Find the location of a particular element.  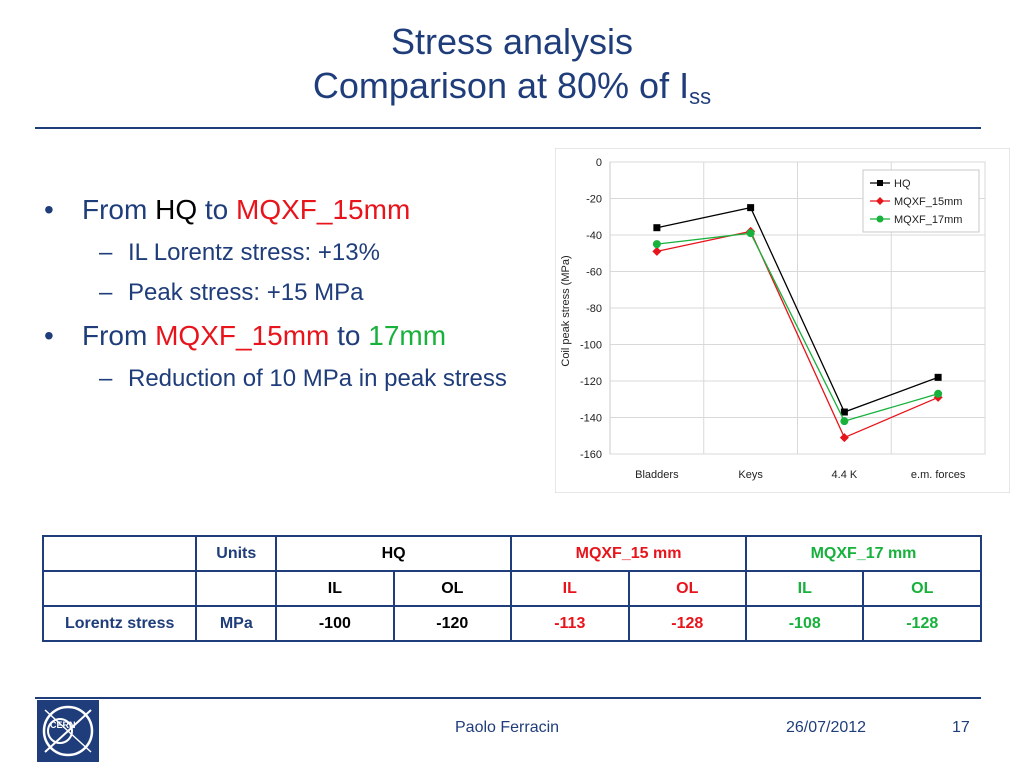

table-header-mqxf17: MQXF_17 mm is located at coordinates (863, 553).